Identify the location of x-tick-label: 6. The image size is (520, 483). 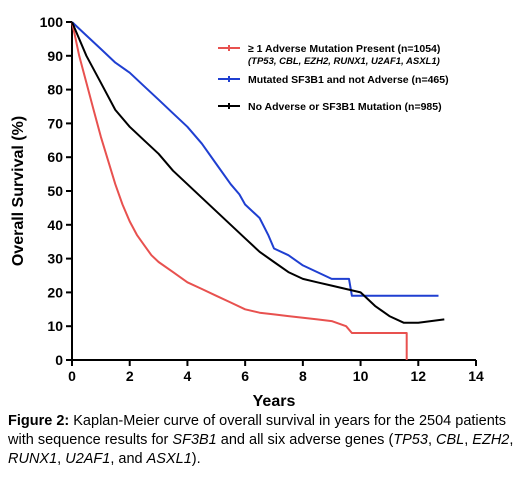
(245, 376).